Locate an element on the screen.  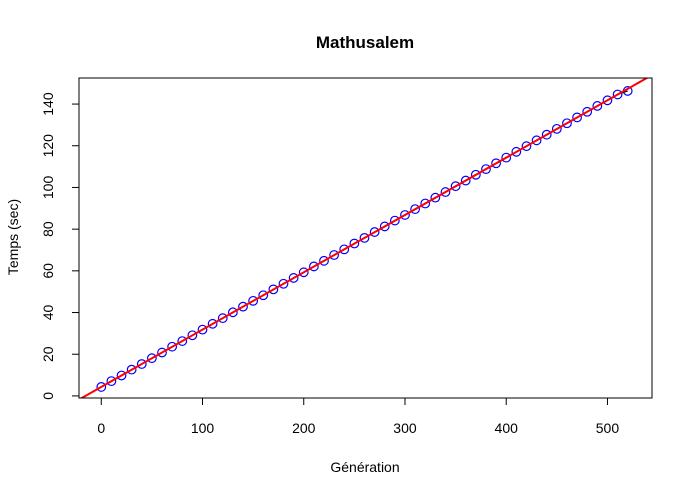
y-axis-label: Temps (sec) is located at coordinates (13, 237).